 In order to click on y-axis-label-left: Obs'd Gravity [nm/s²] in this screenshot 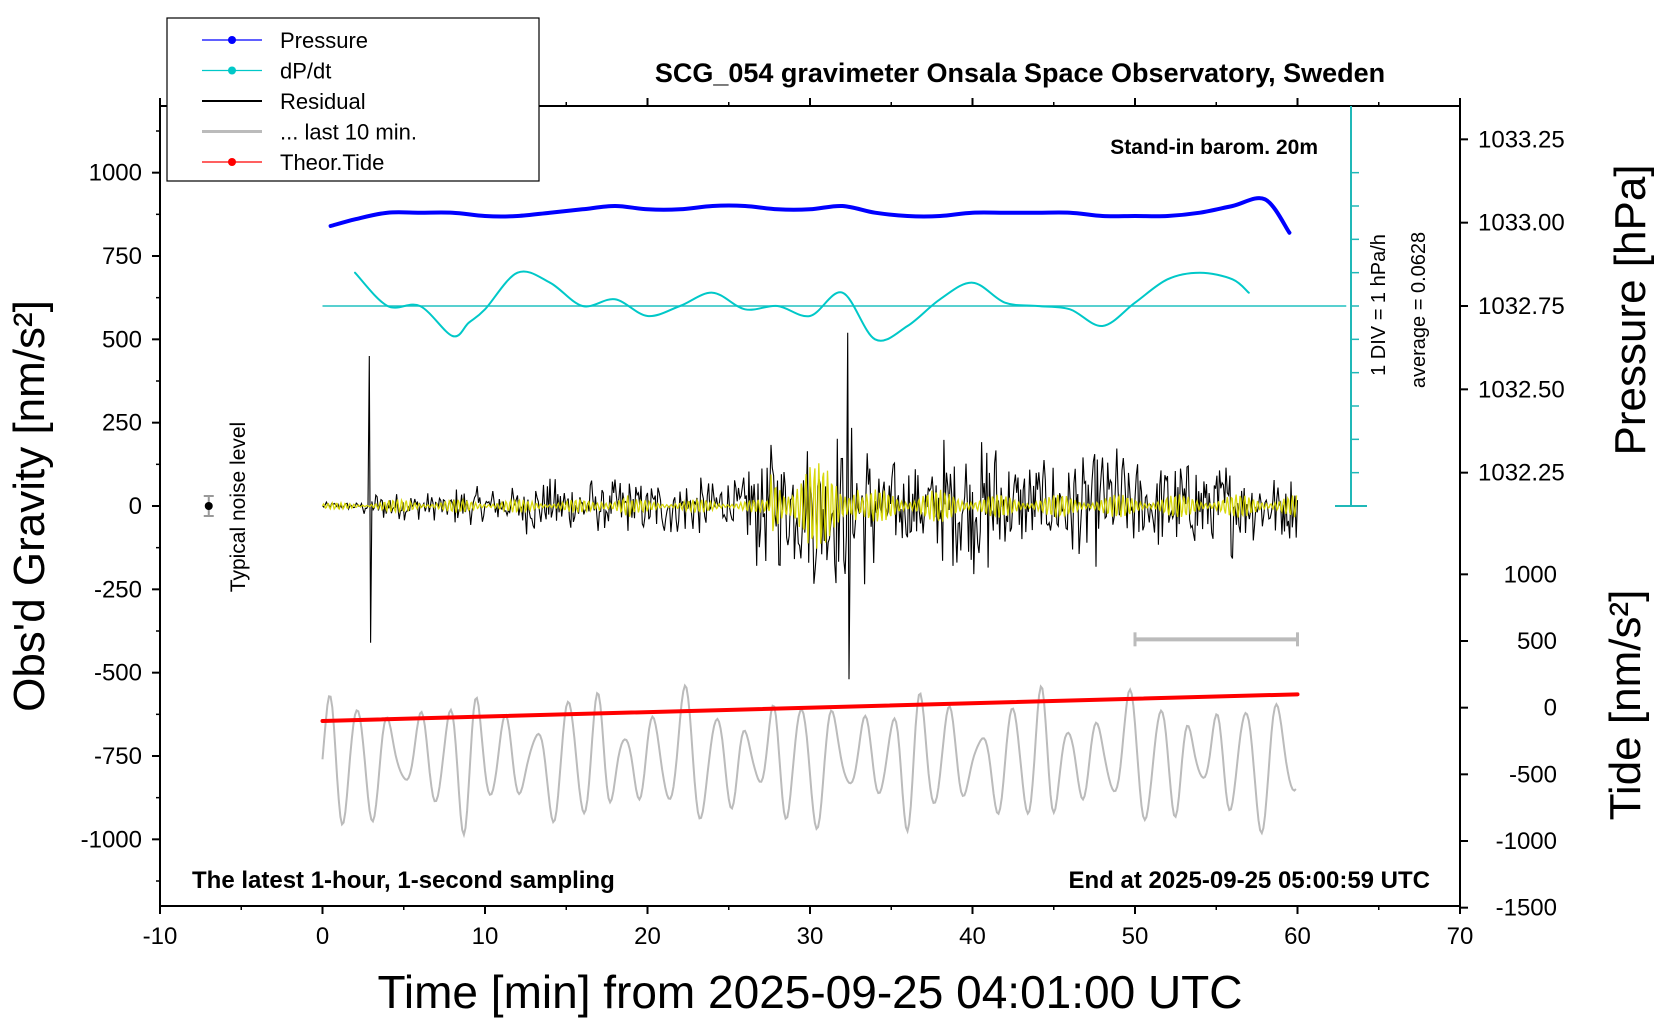, I will do `click(29, 506)`.